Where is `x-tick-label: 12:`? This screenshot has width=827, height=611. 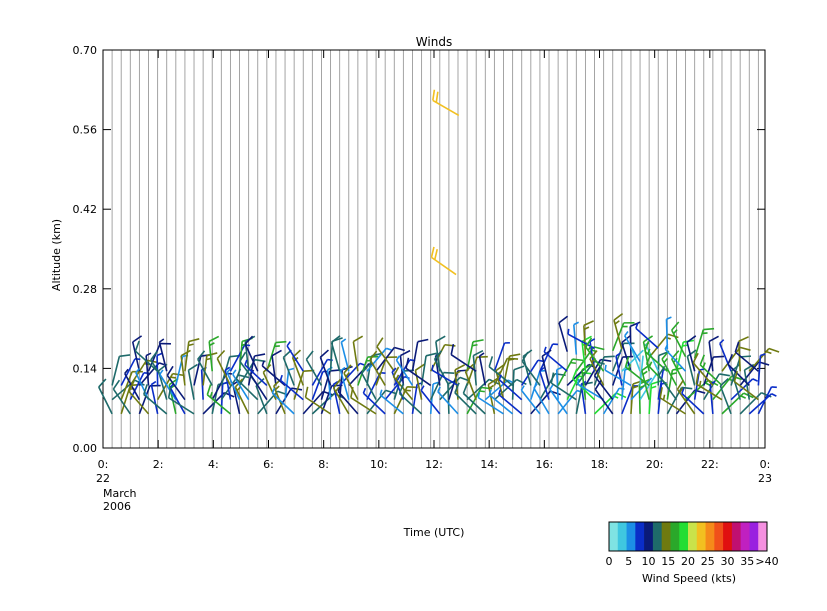 x-tick-label: 12: is located at coordinates (434, 464).